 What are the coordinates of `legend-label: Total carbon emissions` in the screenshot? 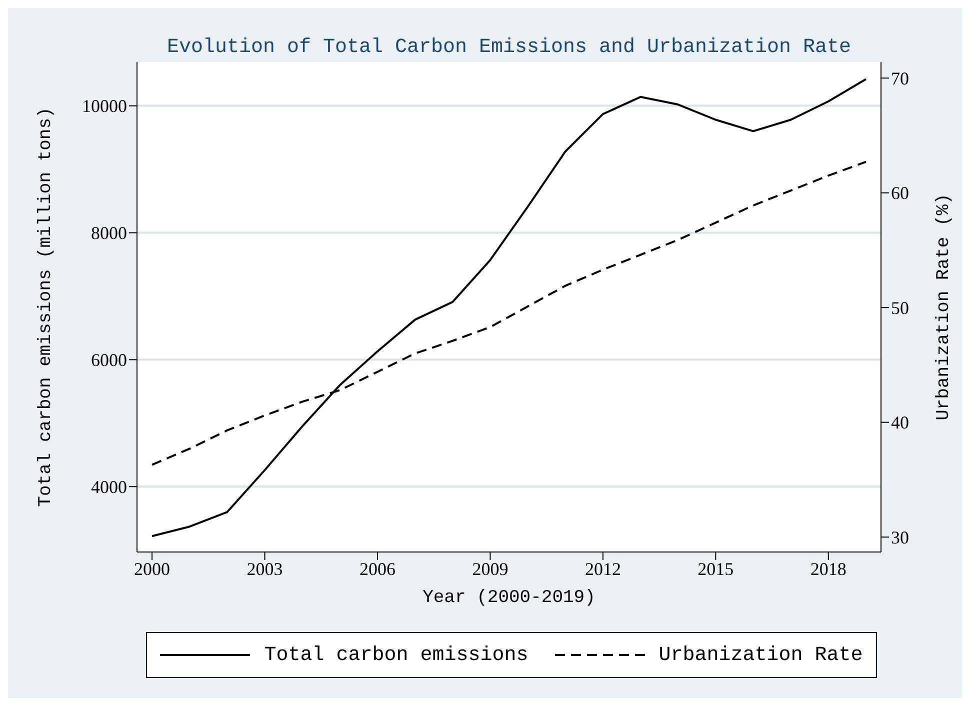 It's located at (396, 655).